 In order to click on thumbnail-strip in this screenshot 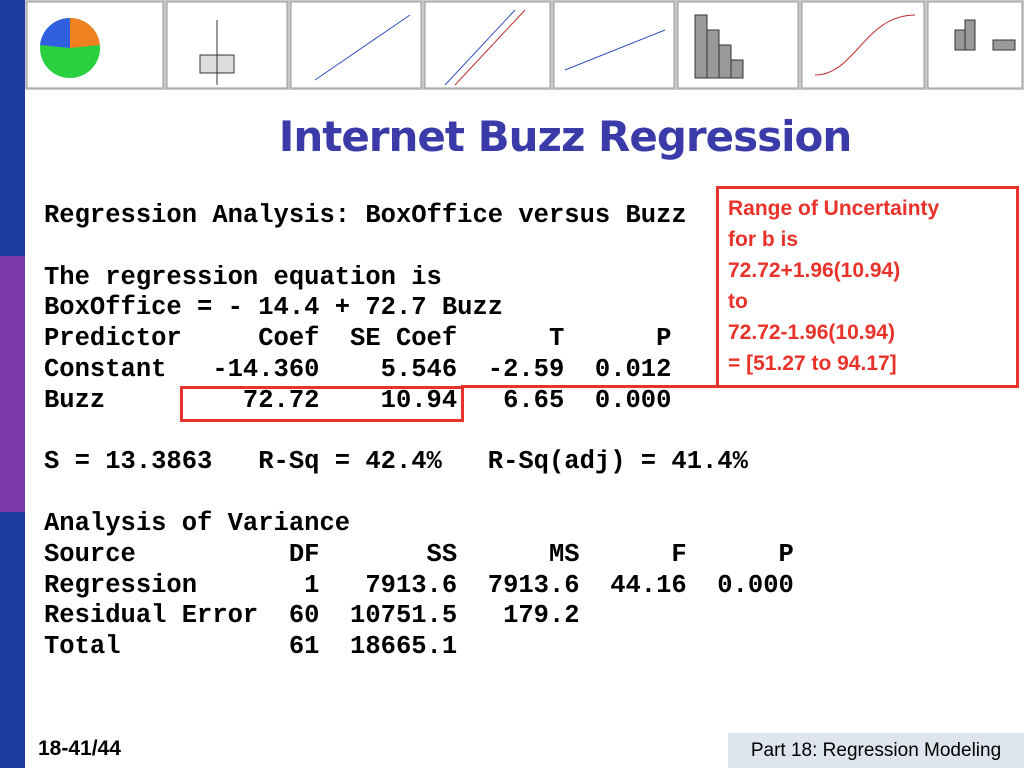, I will do `click(524, 45)`.